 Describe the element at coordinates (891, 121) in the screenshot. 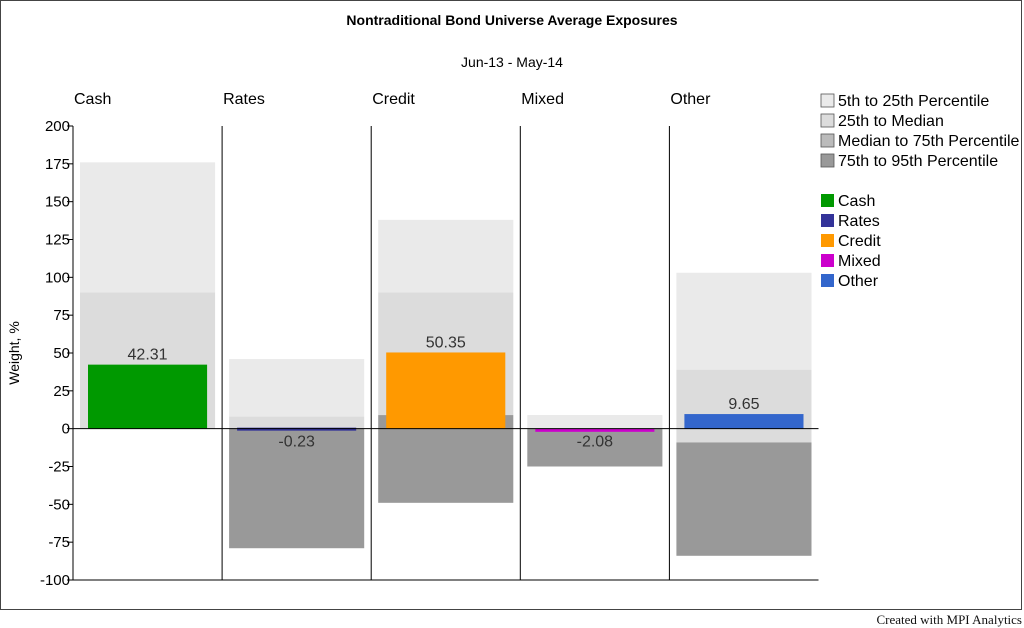

I see `legend-label-25th-to-median: 25th to Median` at that location.